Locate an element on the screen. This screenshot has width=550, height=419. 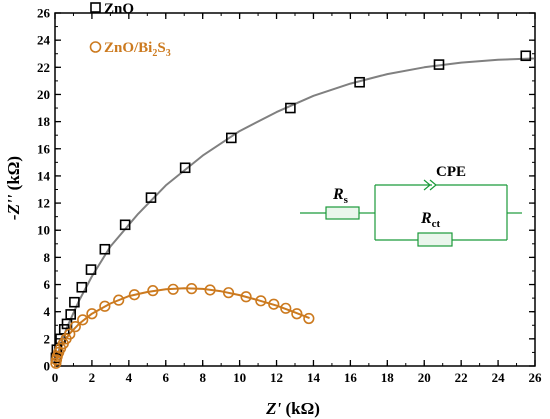
x-tick-label: 2 is located at coordinates (92, 377).